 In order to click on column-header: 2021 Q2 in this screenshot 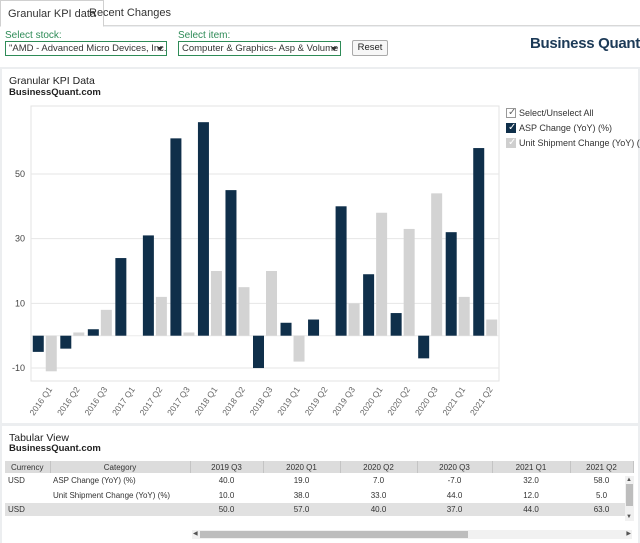, I will do `click(602, 467)`.